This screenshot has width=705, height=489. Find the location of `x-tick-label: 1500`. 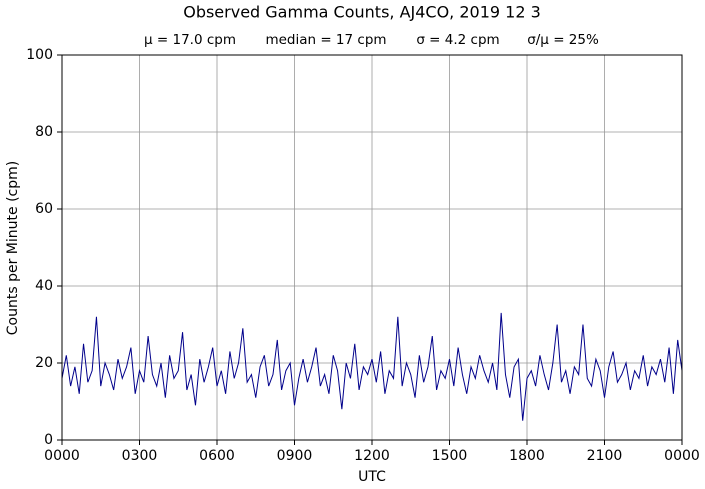

x-tick-label: 1500 is located at coordinates (450, 456).